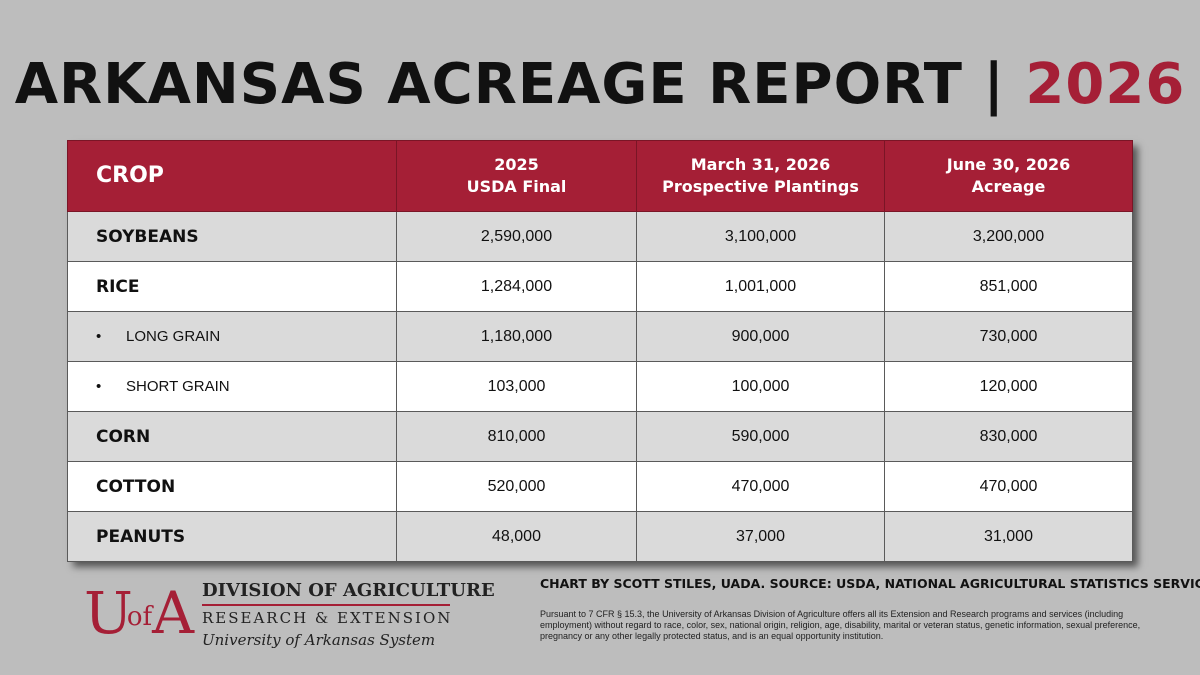 Image resolution: width=1200 pixels, height=675 pixels. Describe the element at coordinates (327, 618) in the screenshot. I see `logo-research-extension: RESEARCH & EXTENSION` at that location.